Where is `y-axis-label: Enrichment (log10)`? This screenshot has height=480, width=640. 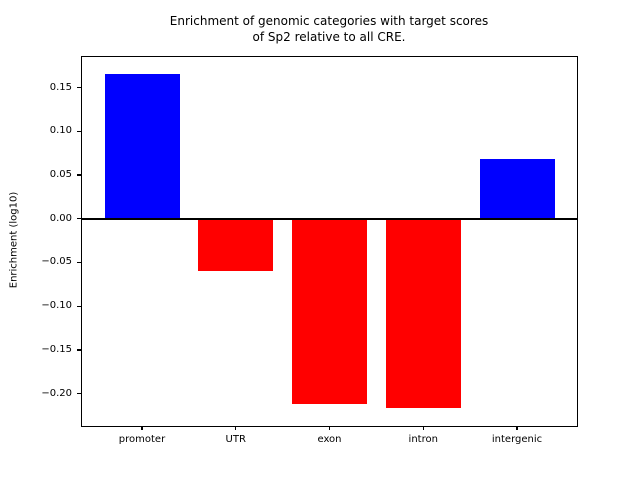 y-axis-label: Enrichment (log10) is located at coordinates (14, 240).